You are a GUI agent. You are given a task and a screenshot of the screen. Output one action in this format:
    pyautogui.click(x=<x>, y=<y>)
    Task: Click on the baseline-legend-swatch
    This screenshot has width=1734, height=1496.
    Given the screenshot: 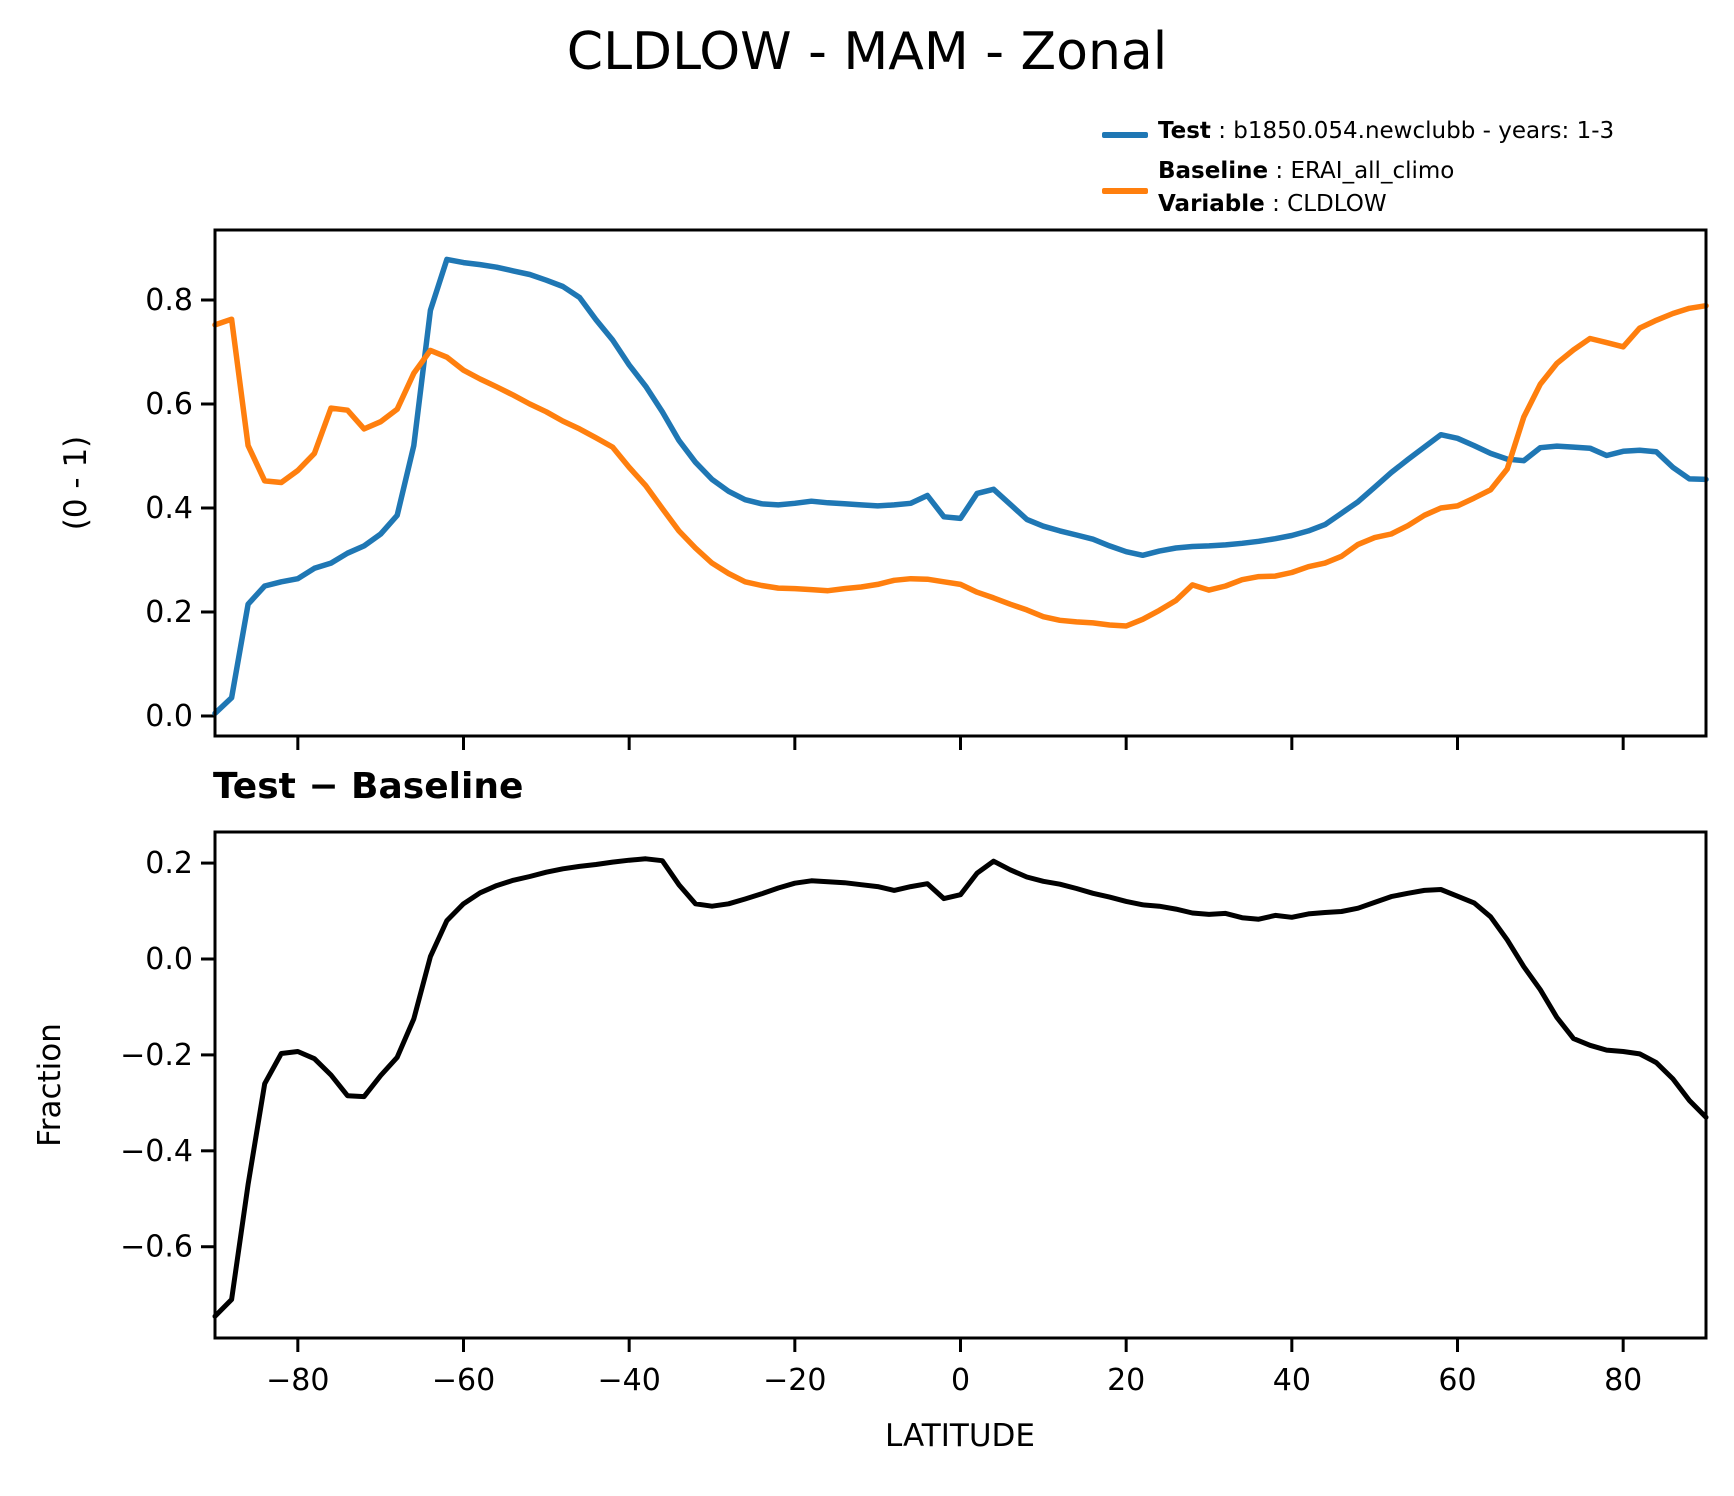 What is the action you would take?
    pyautogui.click(x=1125, y=191)
    